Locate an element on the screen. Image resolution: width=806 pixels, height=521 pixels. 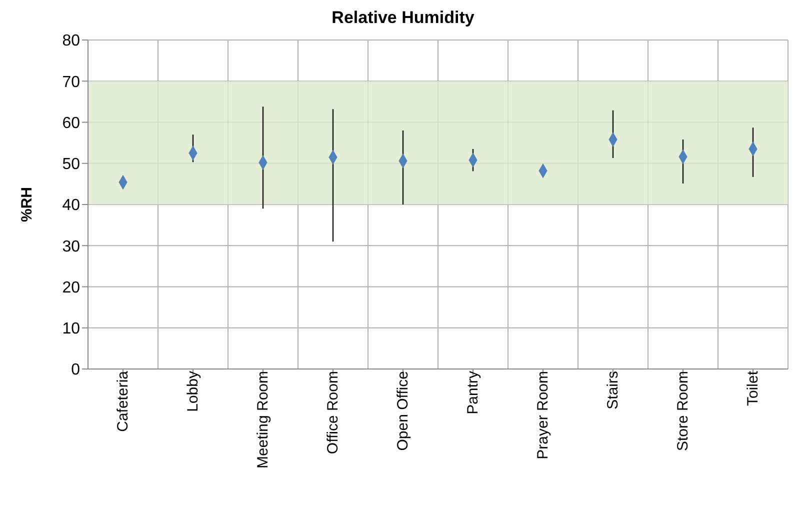
x-tick-label: Meeting Room is located at coordinates (263, 420).